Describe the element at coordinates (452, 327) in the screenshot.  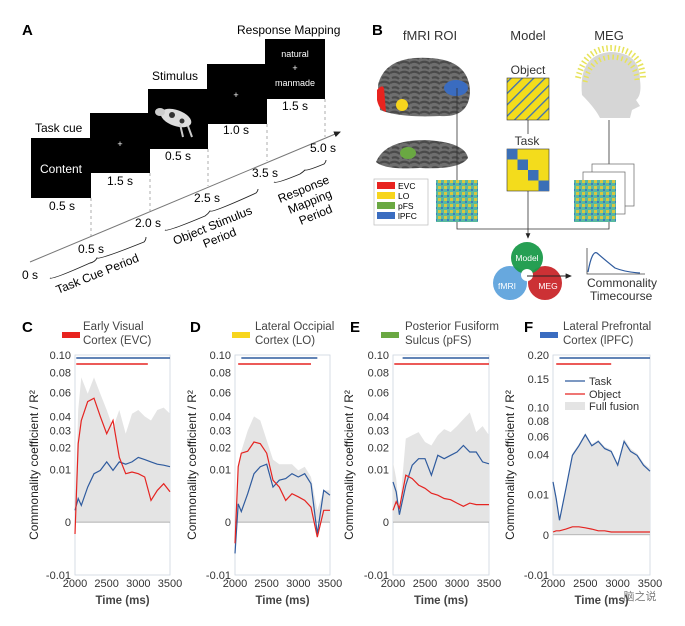
I see `chart-title: Posterior Fusiform` at that location.